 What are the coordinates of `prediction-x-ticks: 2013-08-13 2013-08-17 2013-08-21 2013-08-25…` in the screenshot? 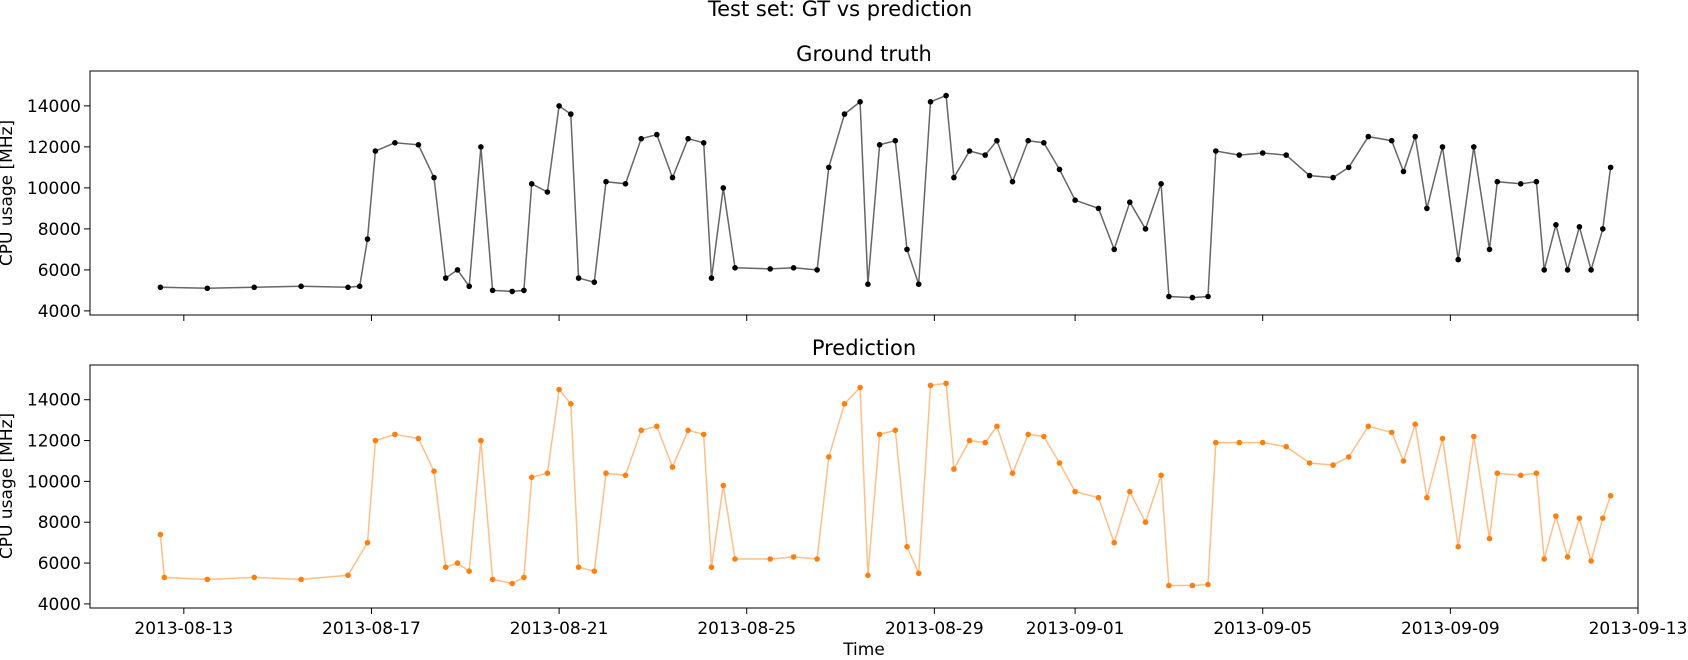 It's located at (910, 623).